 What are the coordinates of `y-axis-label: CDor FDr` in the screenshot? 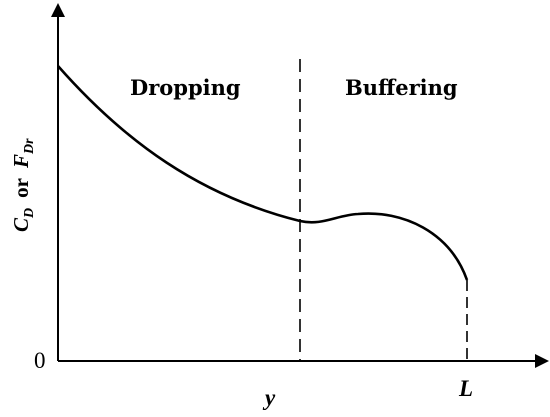 It's located at (23, 185).